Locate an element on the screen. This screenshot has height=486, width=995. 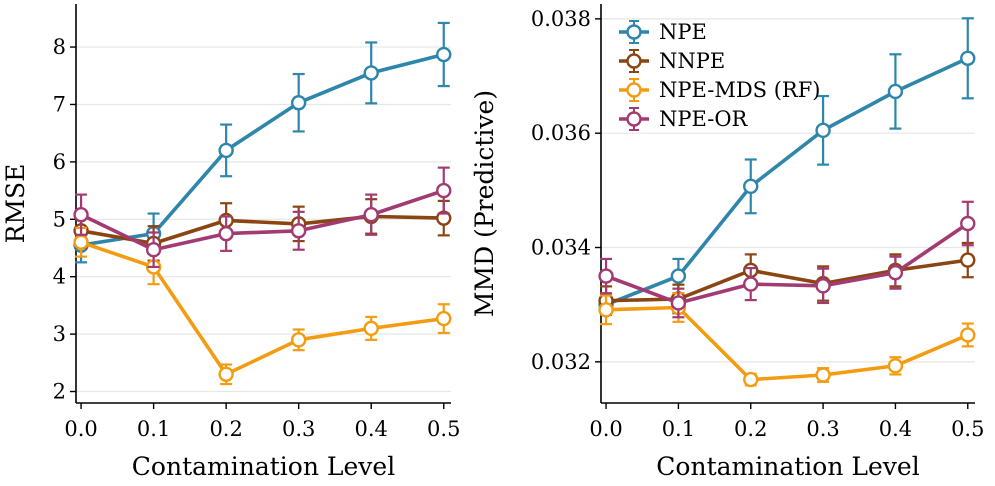
y-tick-label: 2 is located at coordinates (59, 392).